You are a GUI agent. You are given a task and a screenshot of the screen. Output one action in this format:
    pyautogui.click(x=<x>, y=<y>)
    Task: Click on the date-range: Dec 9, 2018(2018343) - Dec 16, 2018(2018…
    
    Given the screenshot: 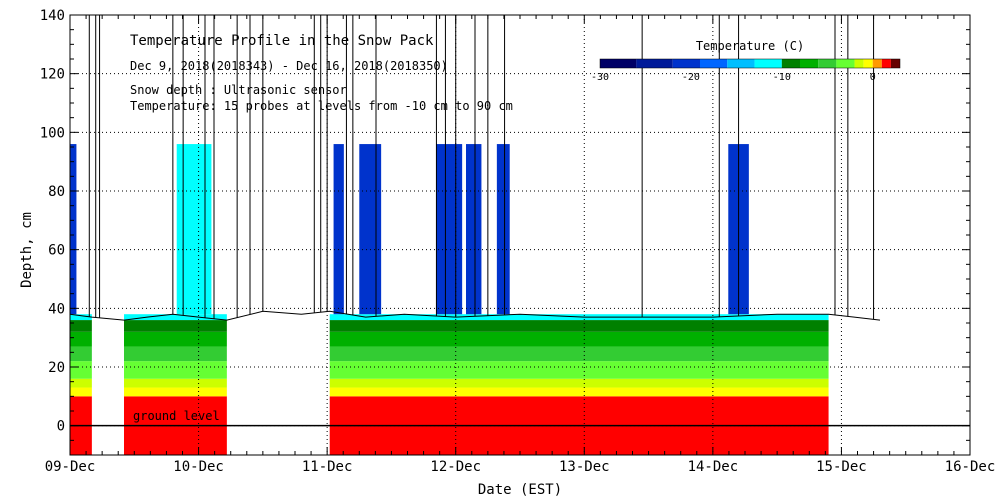 What is the action you would take?
    pyautogui.click(x=289, y=66)
    